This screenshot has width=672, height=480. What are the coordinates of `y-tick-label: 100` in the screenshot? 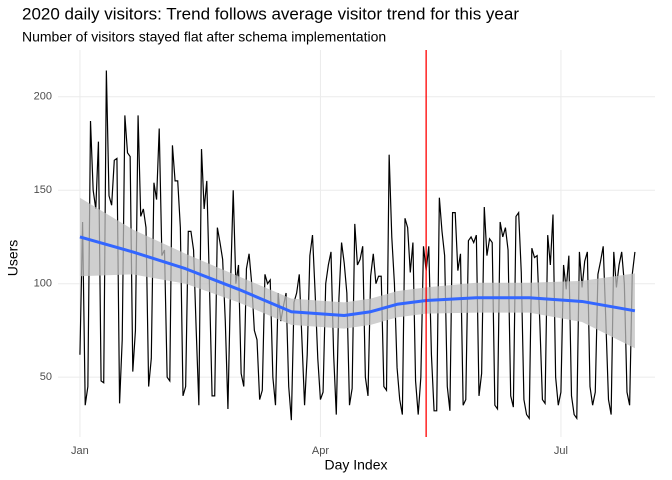 It's located at (43, 284).